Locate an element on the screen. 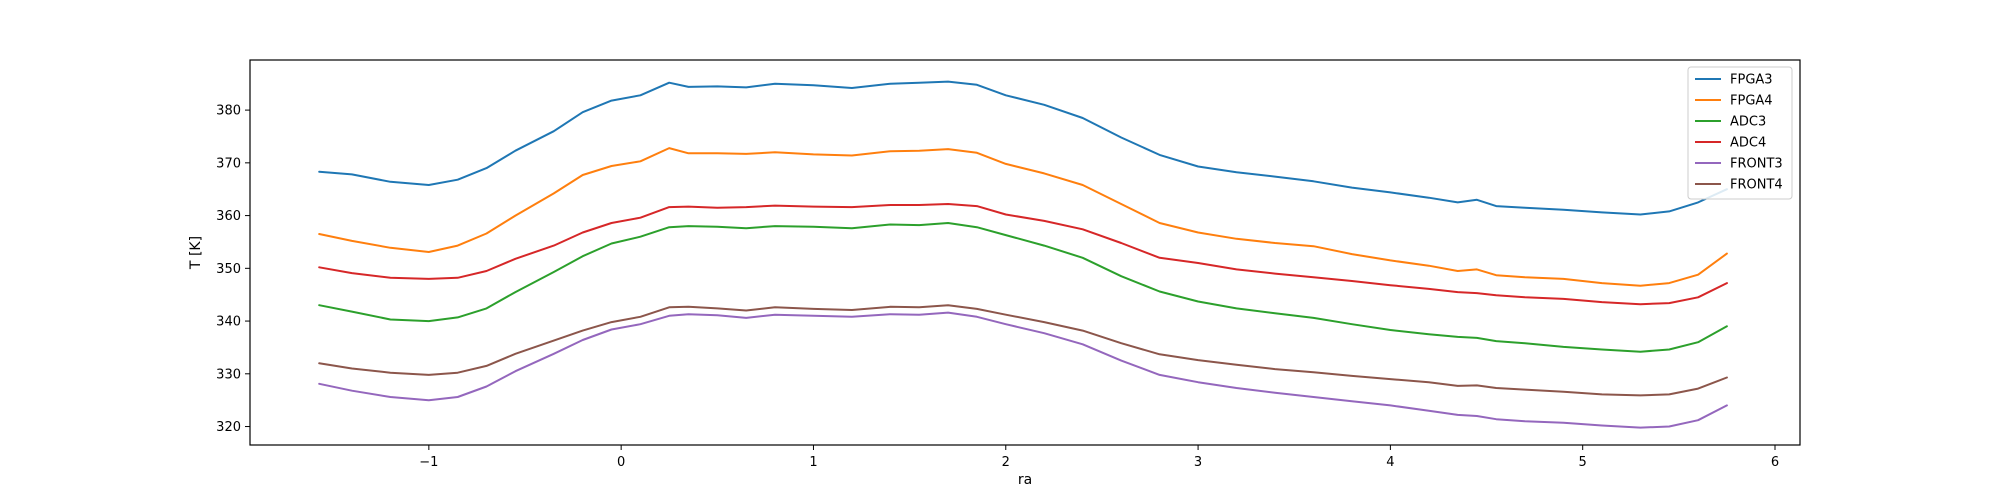 The height and width of the screenshot is (500, 2000). y-axis-label: T [K] is located at coordinates (196, 253).